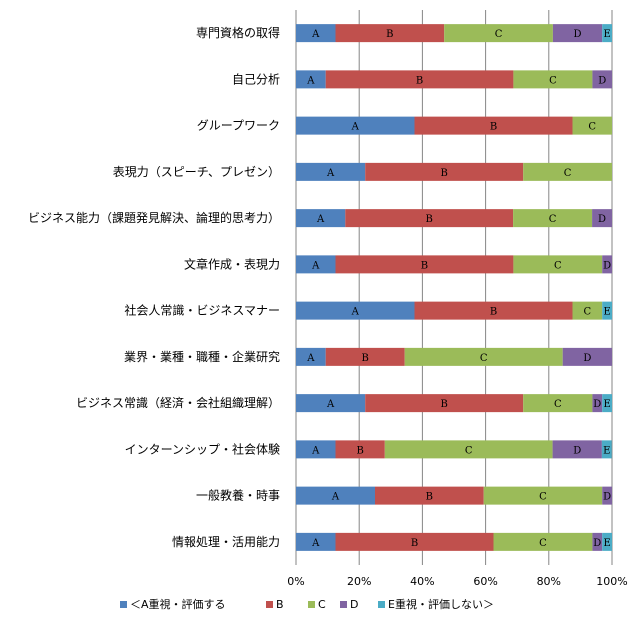 The width and height of the screenshot is (635, 626). I want to click on category-label: インターンシップ・社会体験, so click(202, 448).